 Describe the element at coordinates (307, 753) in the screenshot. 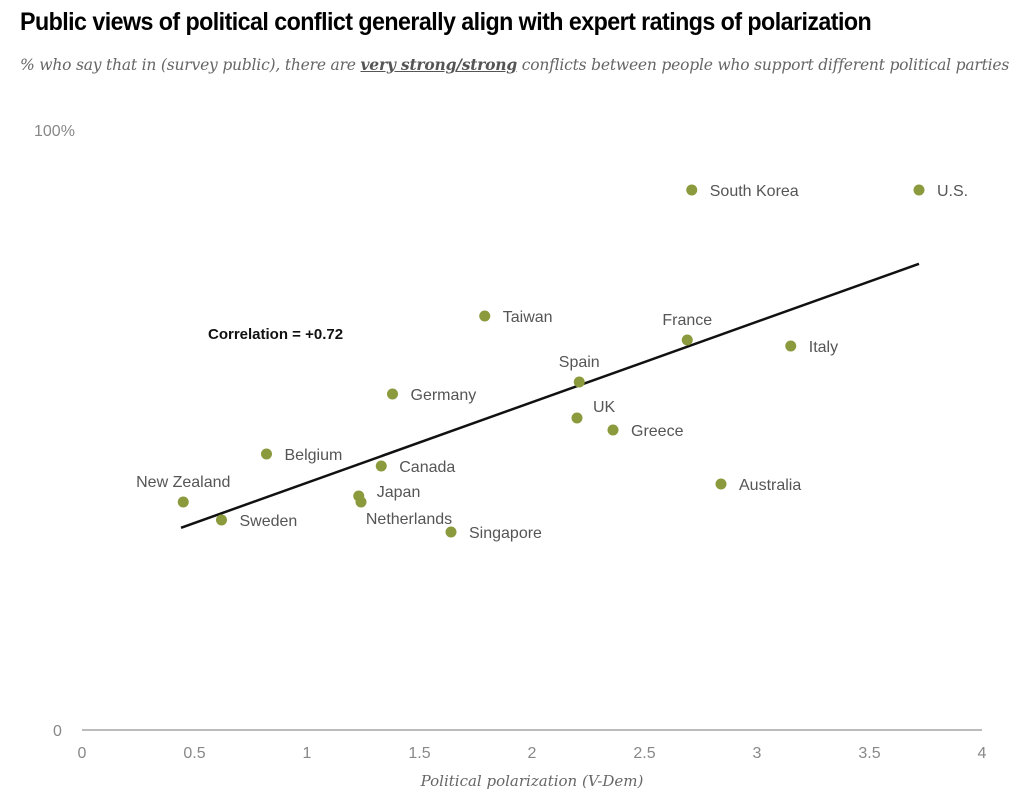

I see `x-tick-label: 1` at that location.